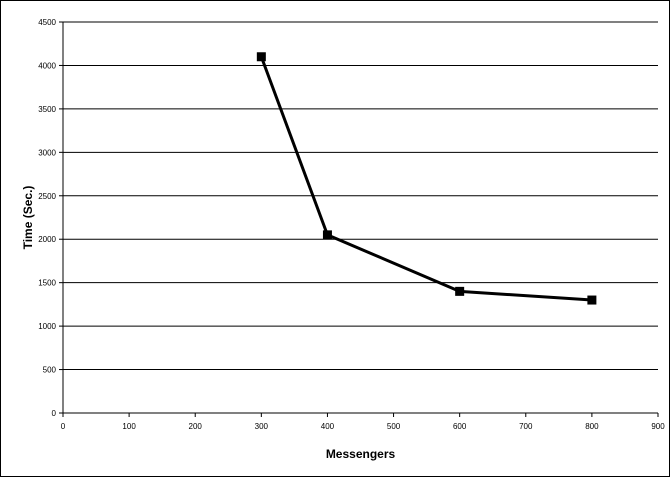  Describe the element at coordinates (28, 218) in the screenshot. I see `y-axis-title: Time (Sec.)` at that location.